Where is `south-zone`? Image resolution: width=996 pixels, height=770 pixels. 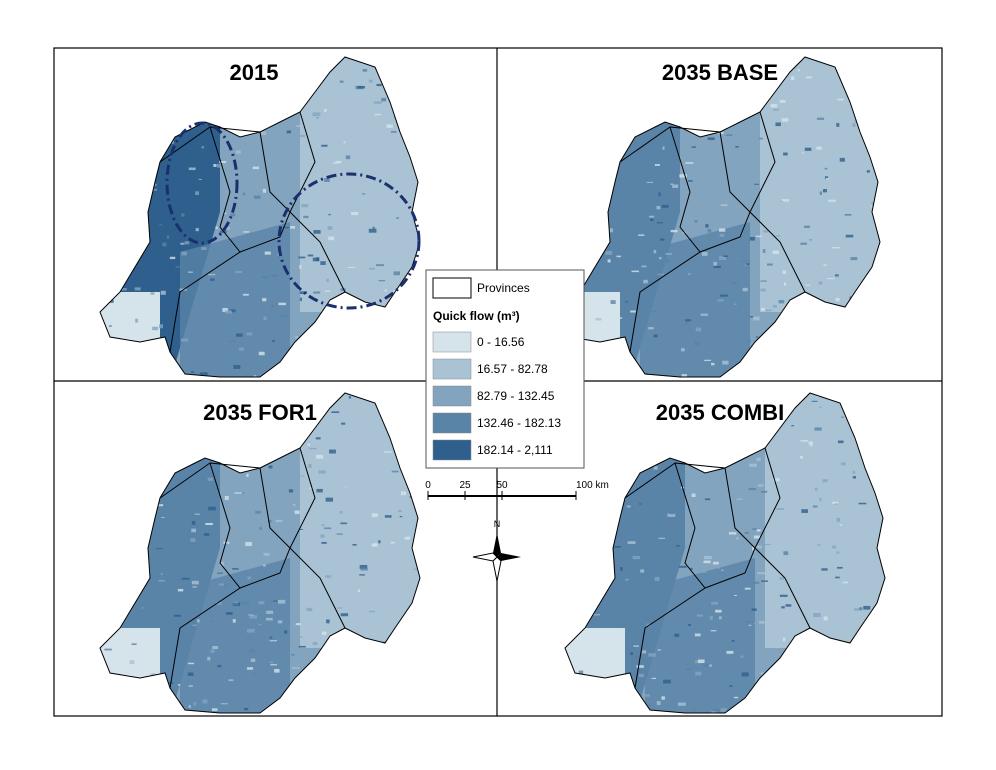
south-zone is located at coordinates (700, 635).